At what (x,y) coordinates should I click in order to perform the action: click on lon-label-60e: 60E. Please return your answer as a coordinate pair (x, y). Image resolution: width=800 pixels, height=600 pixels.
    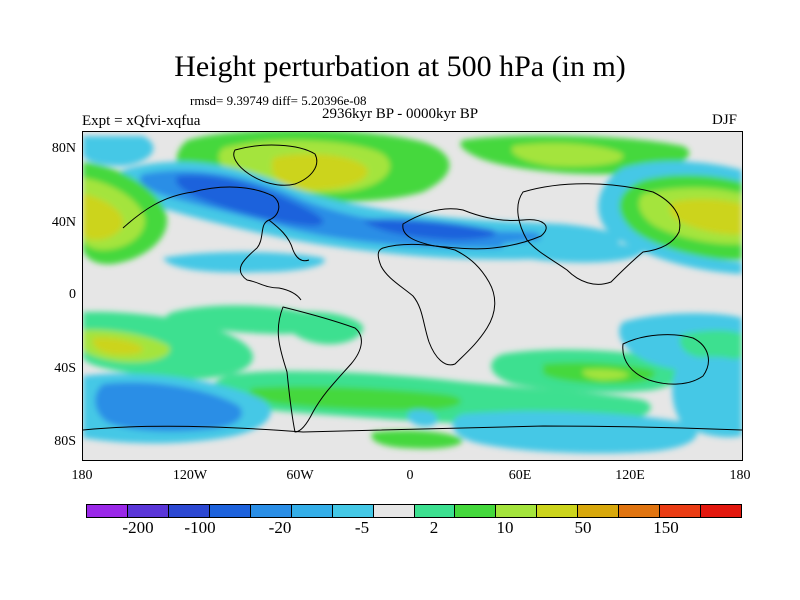
    Looking at the image, I should click on (520, 475).